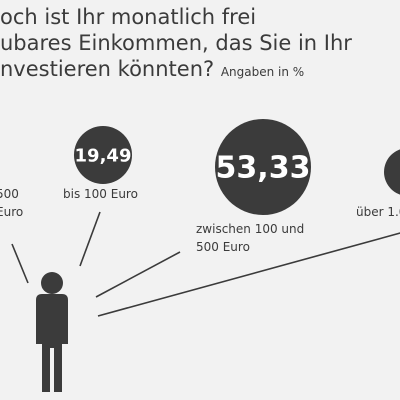  I want to click on person-icon, so click(52, 332).